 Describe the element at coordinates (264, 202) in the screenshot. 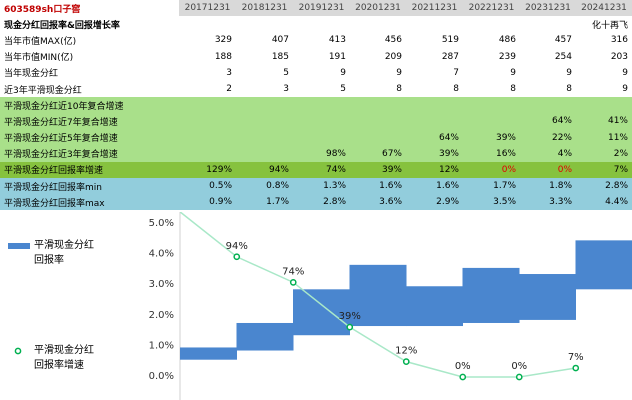

I see `table-cell: 1.7%` at that location.